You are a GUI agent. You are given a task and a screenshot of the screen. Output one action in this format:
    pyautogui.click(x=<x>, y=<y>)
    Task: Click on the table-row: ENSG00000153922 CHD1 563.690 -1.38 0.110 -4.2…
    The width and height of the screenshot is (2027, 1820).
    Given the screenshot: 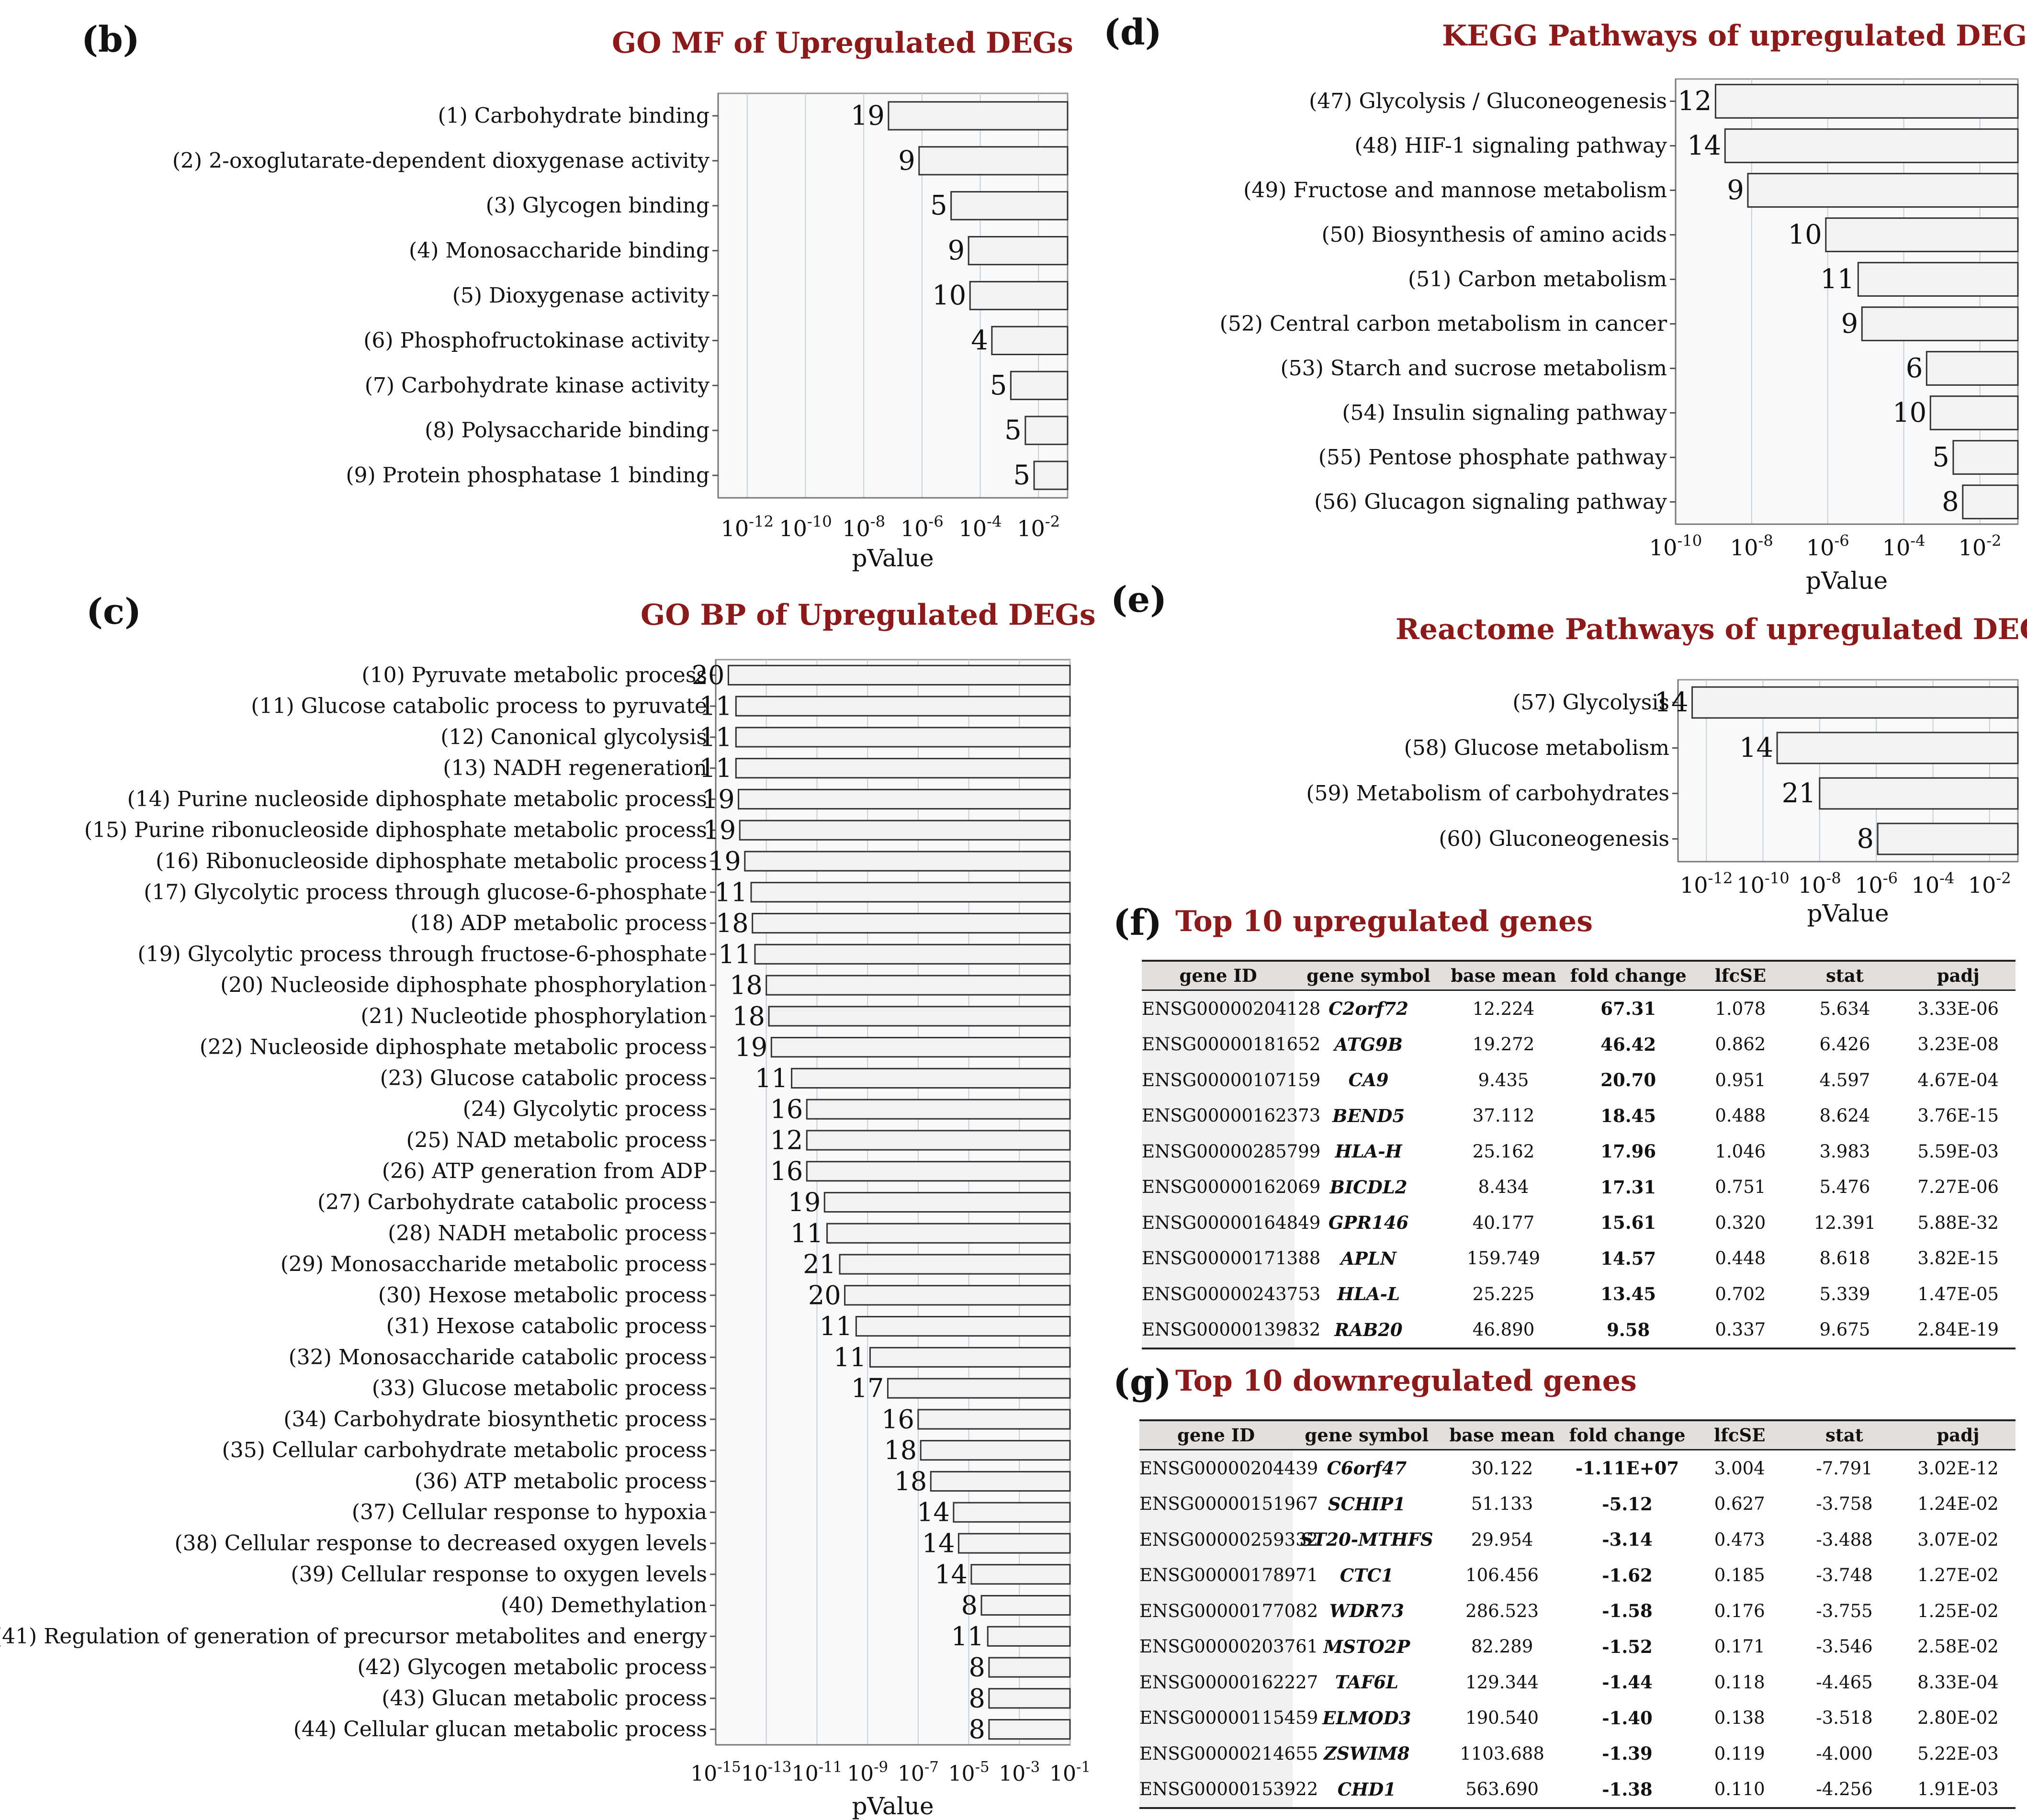 What is the action you would take?
    pyautogui.click(x=1577, y=1790)
    